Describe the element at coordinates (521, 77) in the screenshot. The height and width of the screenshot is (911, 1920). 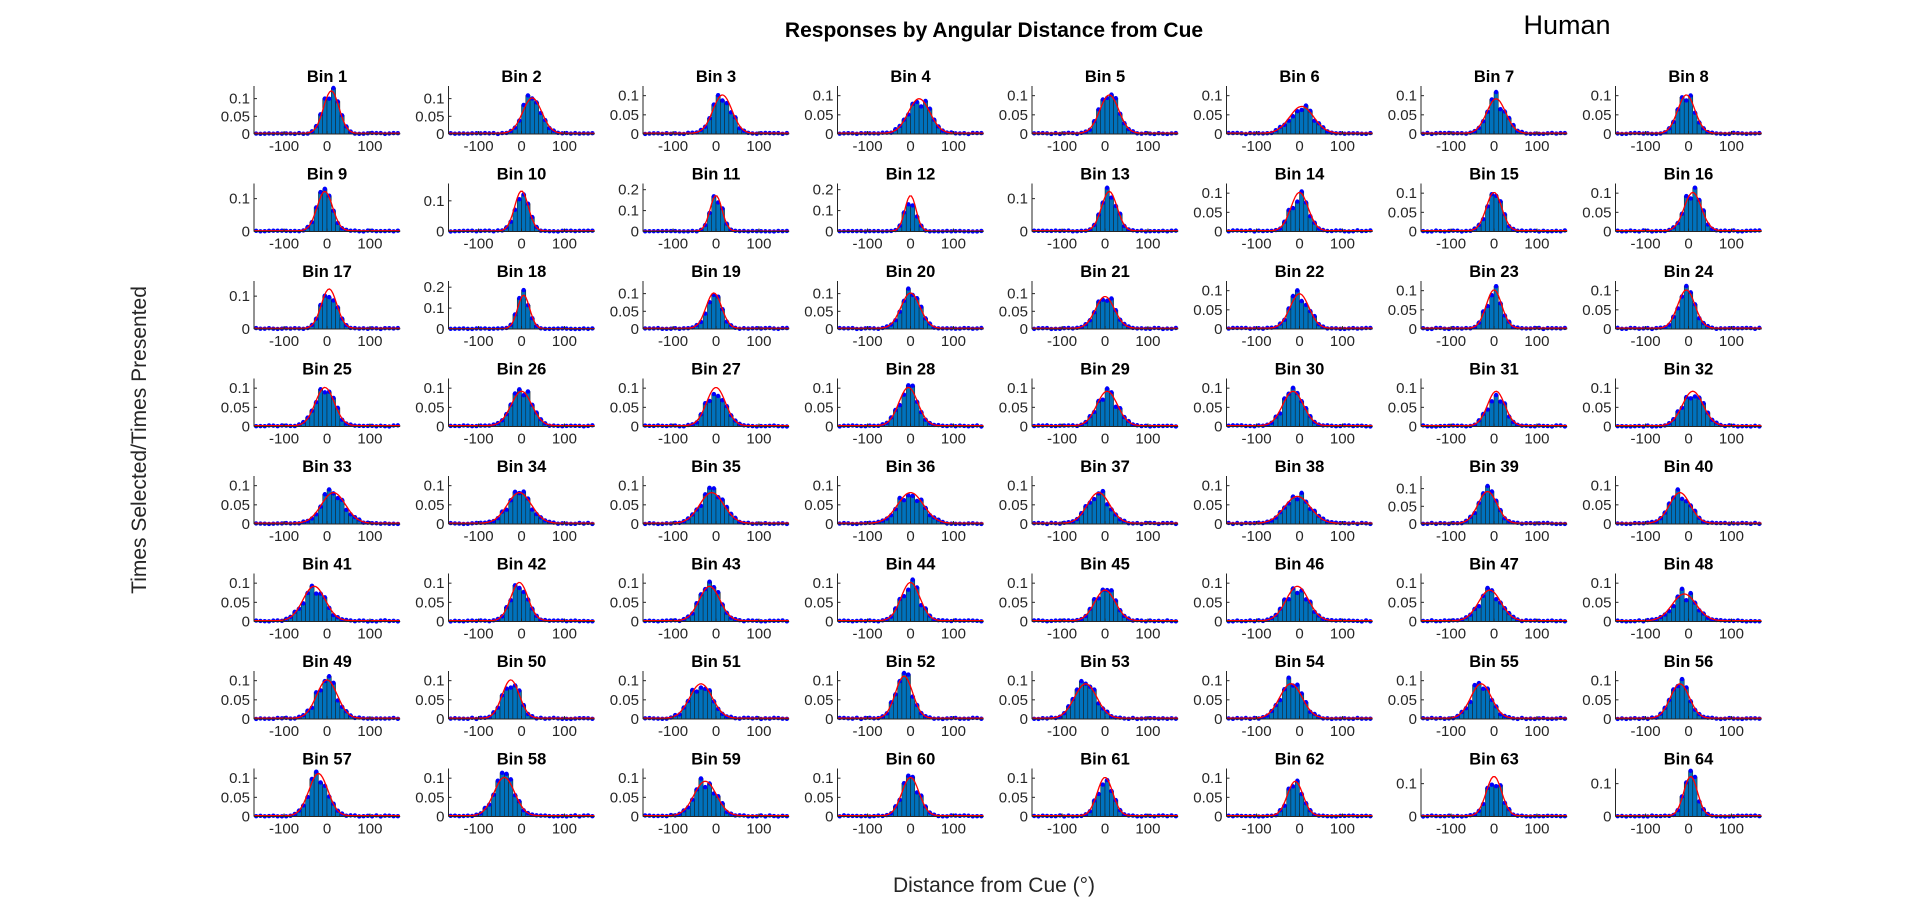
I see `subplot-title: Bin 2` at that location.